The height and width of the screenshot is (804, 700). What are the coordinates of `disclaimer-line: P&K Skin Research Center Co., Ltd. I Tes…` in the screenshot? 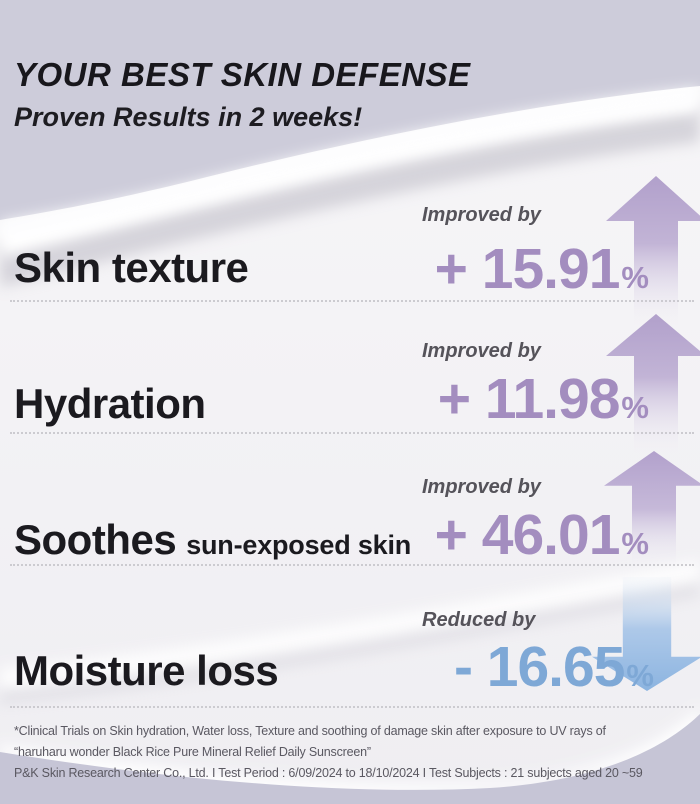 It's located at (328, 773).